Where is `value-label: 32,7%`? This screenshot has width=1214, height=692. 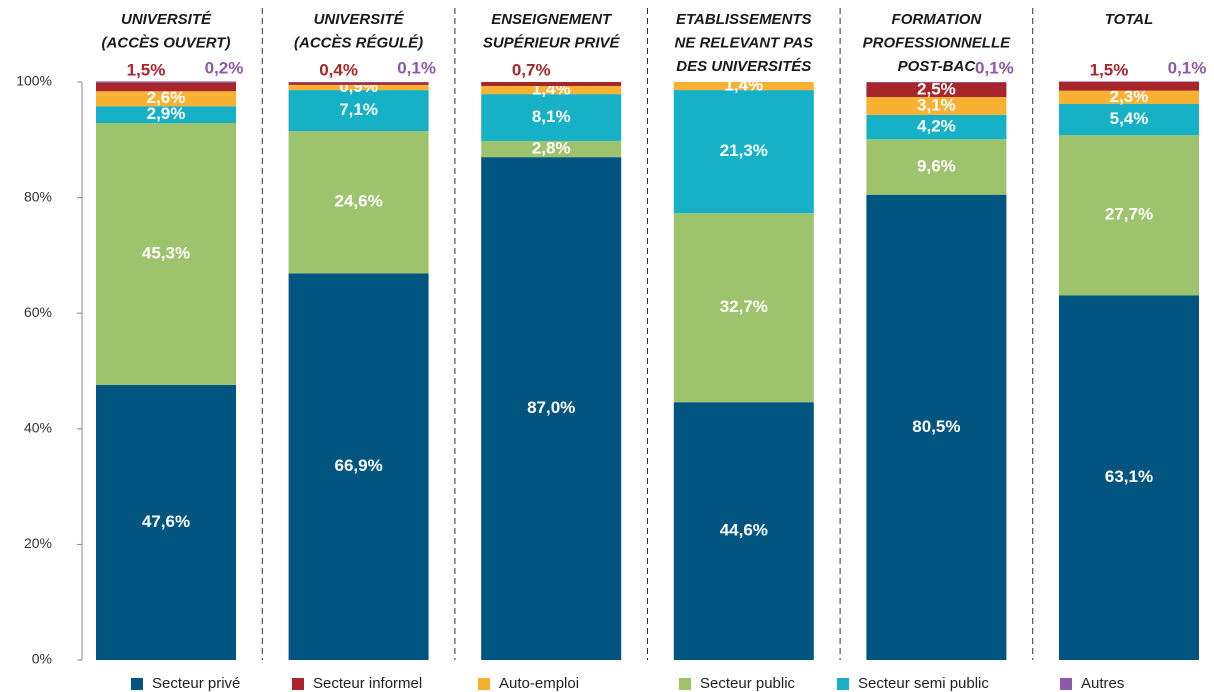
value-label: 32,7% is located at coordinates (744, 306).